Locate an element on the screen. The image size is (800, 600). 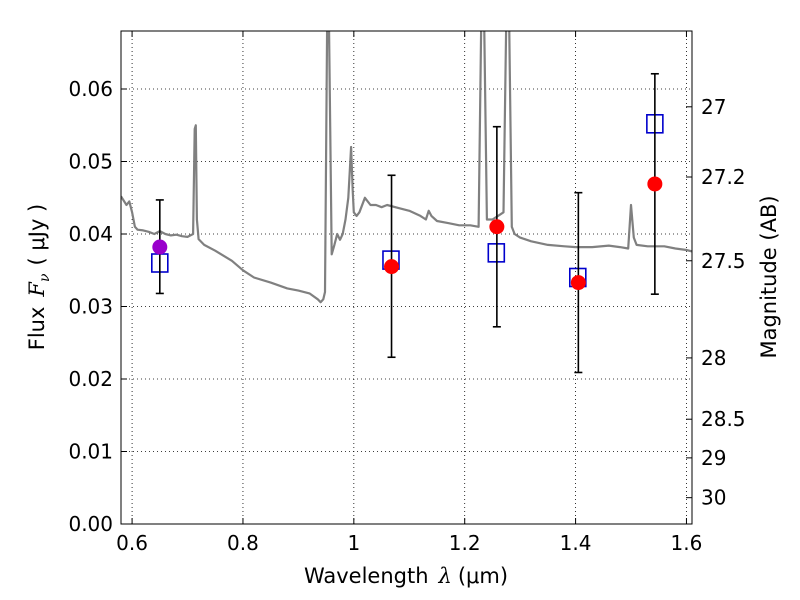
y2-tick-label: 30 is located at coordinates (713, 498).